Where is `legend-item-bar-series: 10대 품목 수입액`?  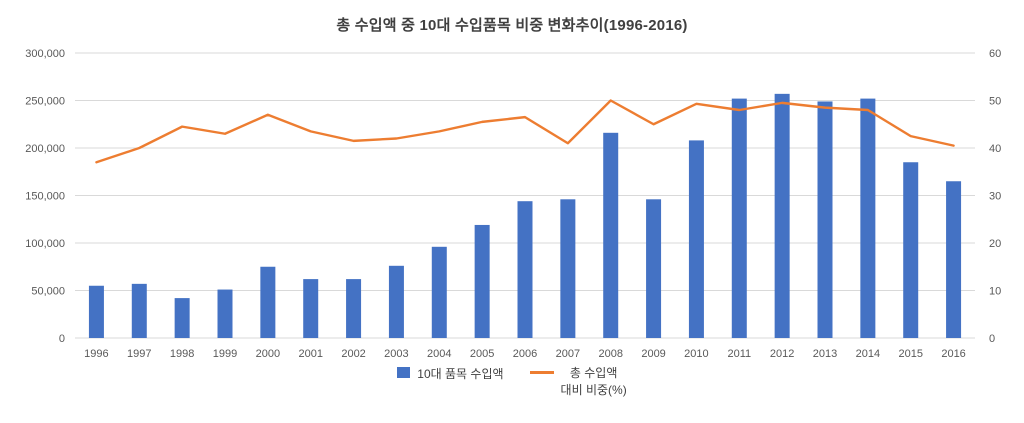
legend-item-bar-series: 10대 품목 수입액 is located at coordinates (450, 373).